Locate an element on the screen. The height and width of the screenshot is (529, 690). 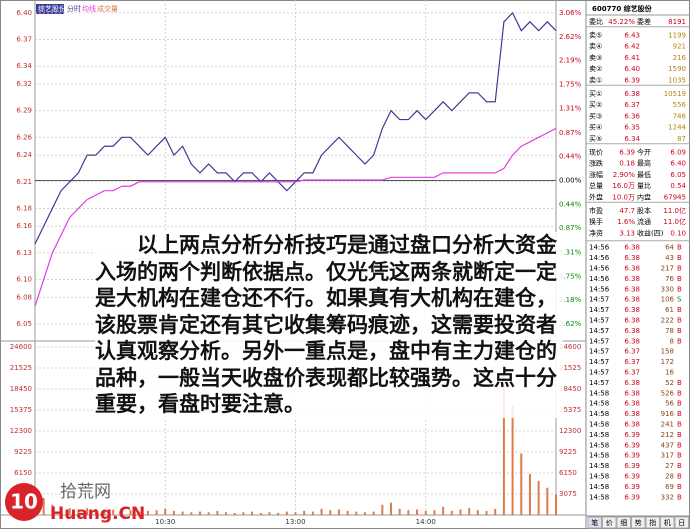
trade-volume: 241 is located at coordinates (667, 425).